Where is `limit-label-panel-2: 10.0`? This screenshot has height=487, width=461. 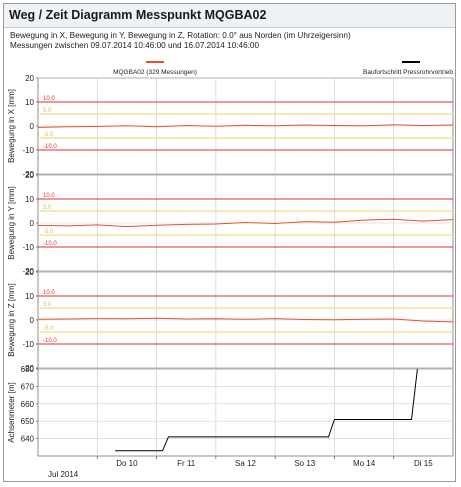
limit-label-panel-2: 10.0 is located at coordinates (49, 196).